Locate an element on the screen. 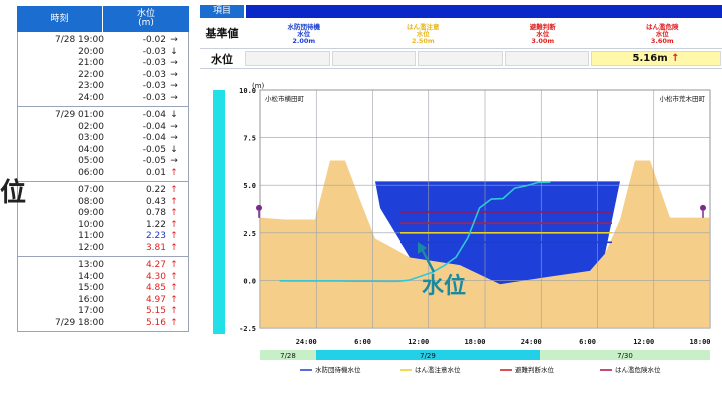  table-row: 22:00 -0.03 → is located at coordinates (103, 76).